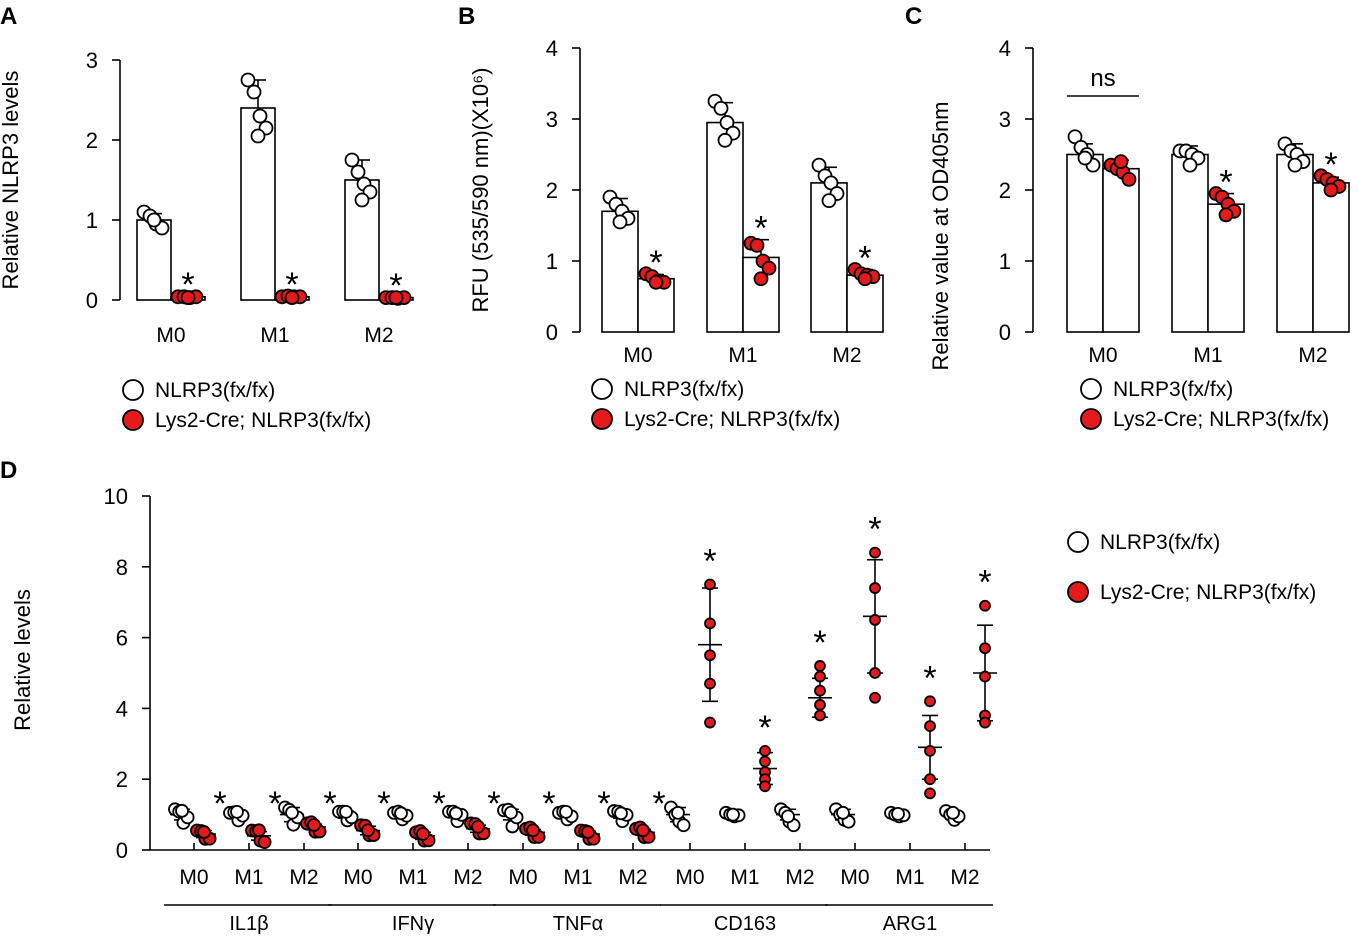 The image size is (1358, 937). Describe the element at coordinates (193, 877) in the screenshot. I see `category-label-d-il1-m0: M0` at that location.